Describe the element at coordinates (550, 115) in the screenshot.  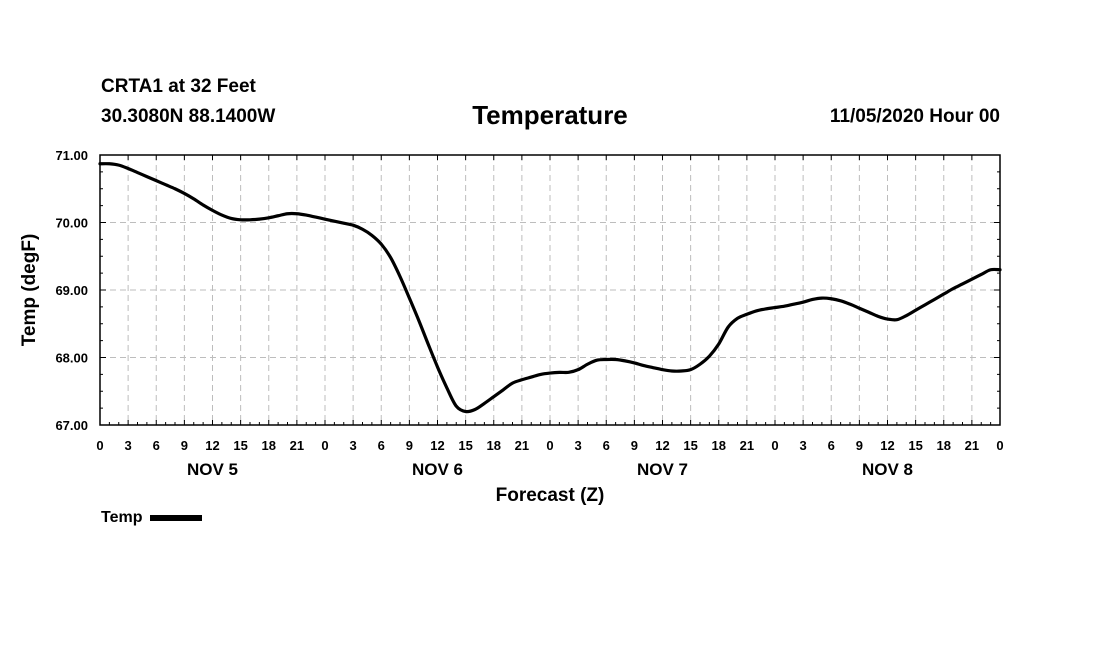
I see `chart-title: Temperature` at that location.